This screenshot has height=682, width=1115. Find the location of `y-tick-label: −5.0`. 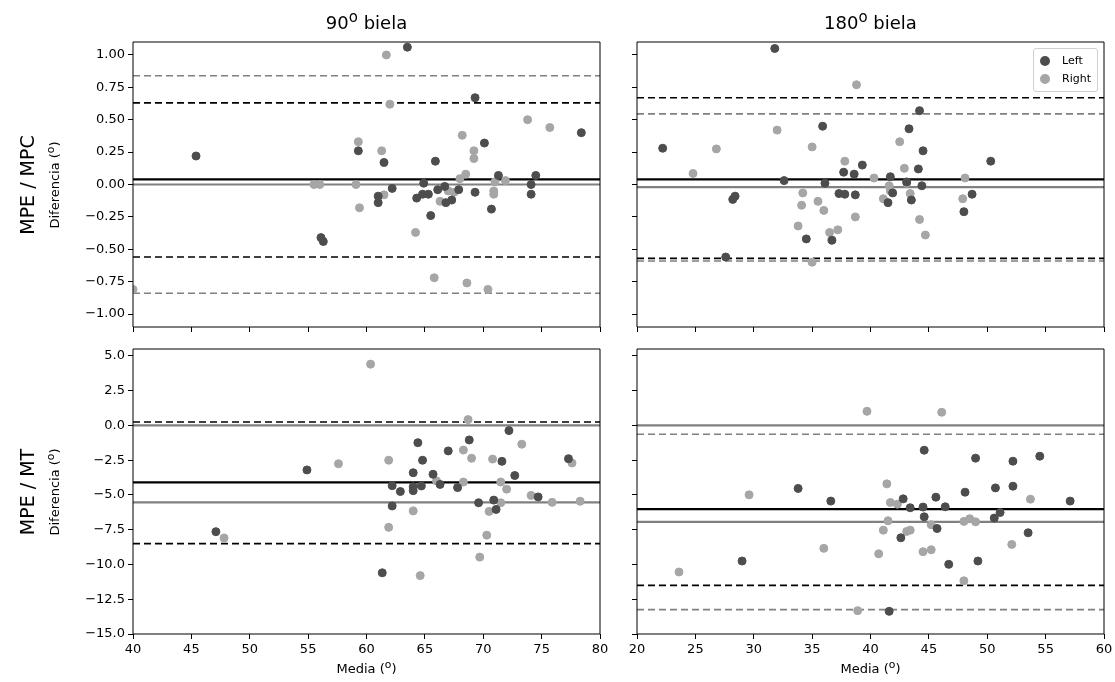

y-tick-label: −5.0 is located at coordinates (109, 494).